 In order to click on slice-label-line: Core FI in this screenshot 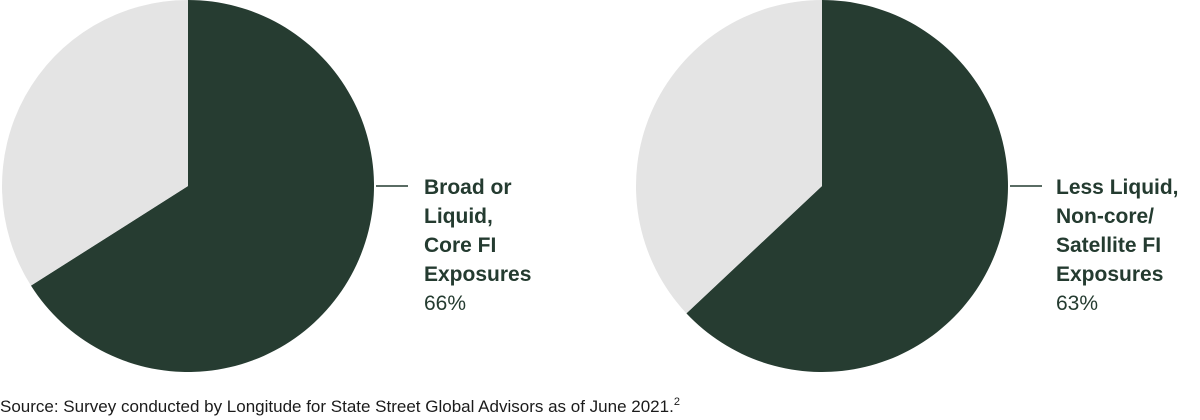, I will do `click(460, 245)`.